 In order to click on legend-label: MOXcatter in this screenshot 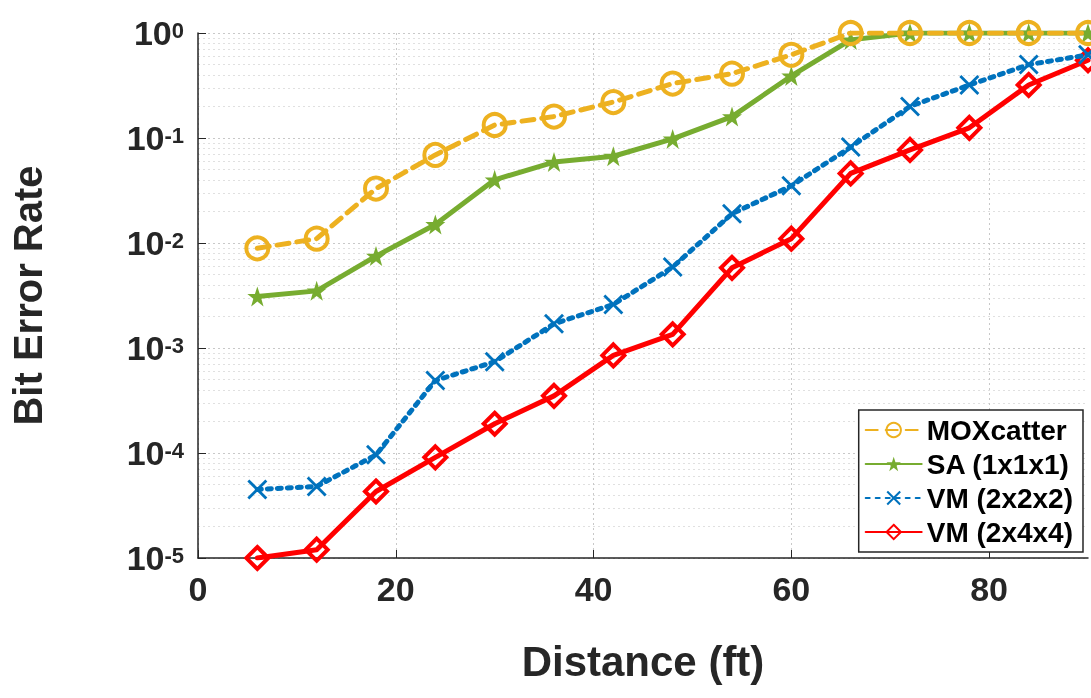, I will do `click(996, 430)`.